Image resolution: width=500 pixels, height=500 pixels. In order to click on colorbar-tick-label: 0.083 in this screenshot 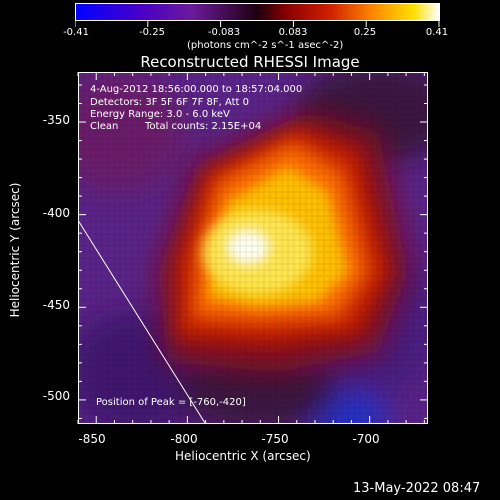, I will do `click(293, 32)`.